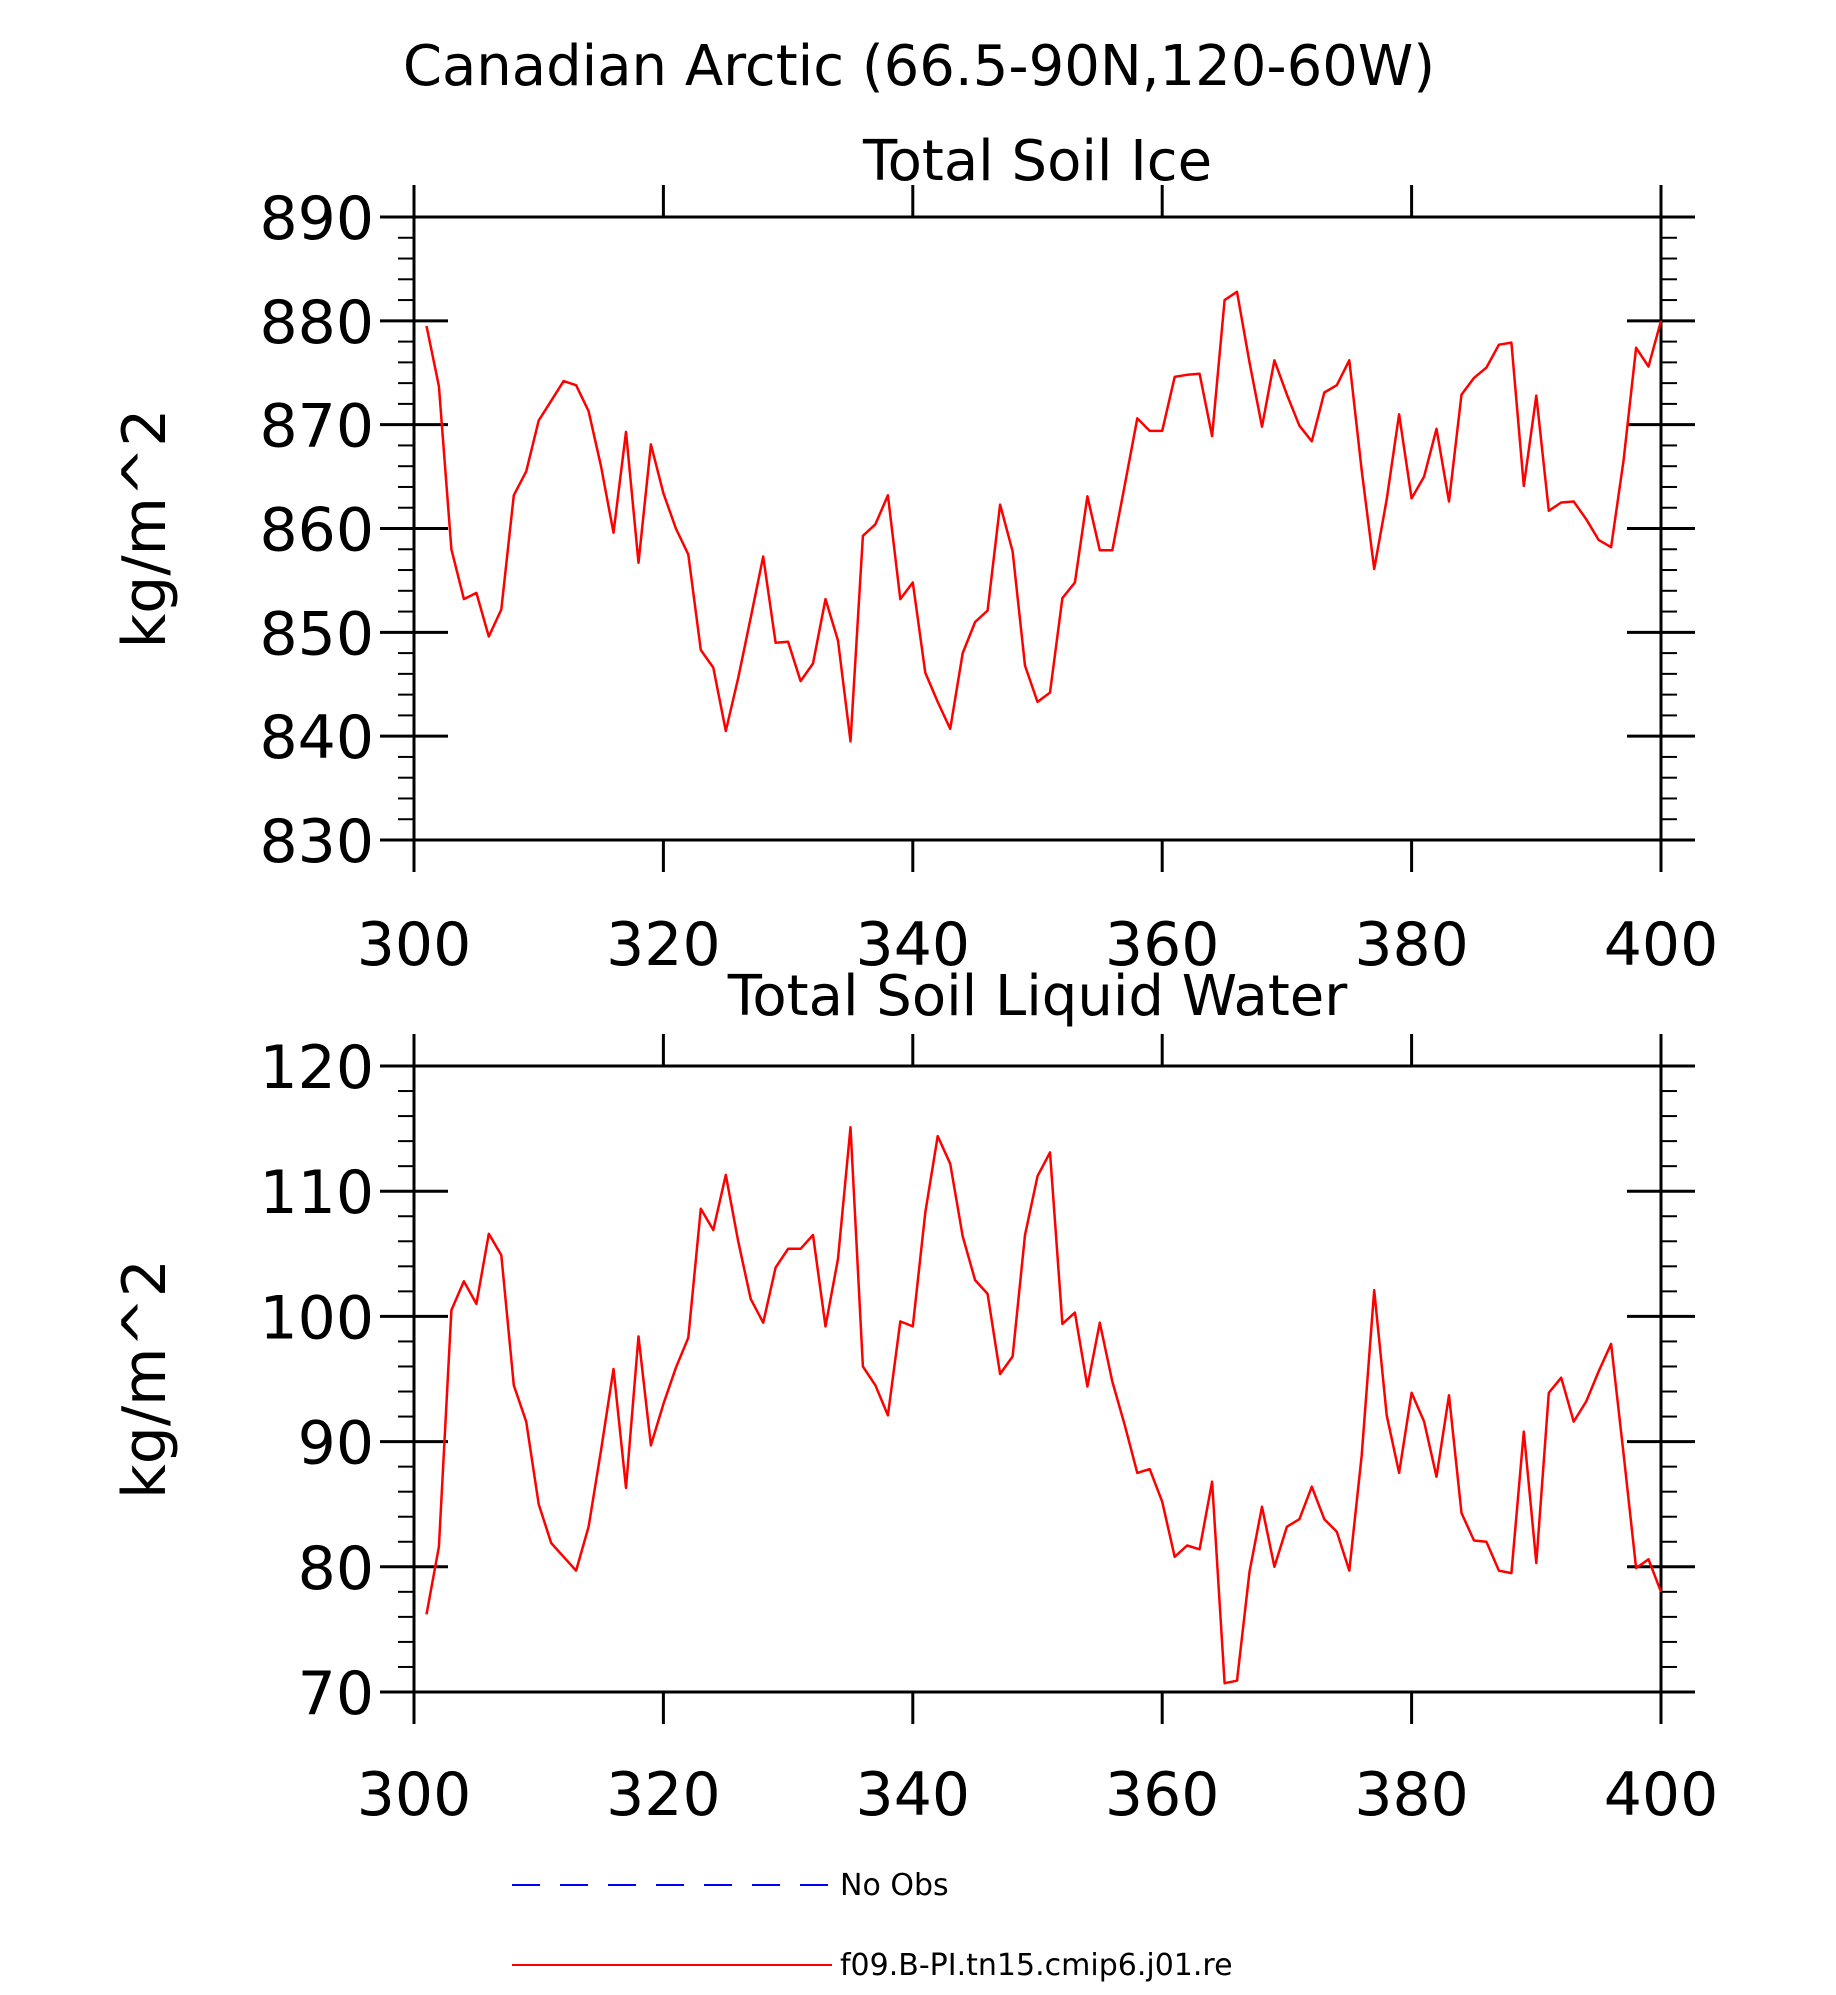 The height and width of the screenshot is (1995, 1836). I want to click on y-tick-label: 70, so click(336, 1694).